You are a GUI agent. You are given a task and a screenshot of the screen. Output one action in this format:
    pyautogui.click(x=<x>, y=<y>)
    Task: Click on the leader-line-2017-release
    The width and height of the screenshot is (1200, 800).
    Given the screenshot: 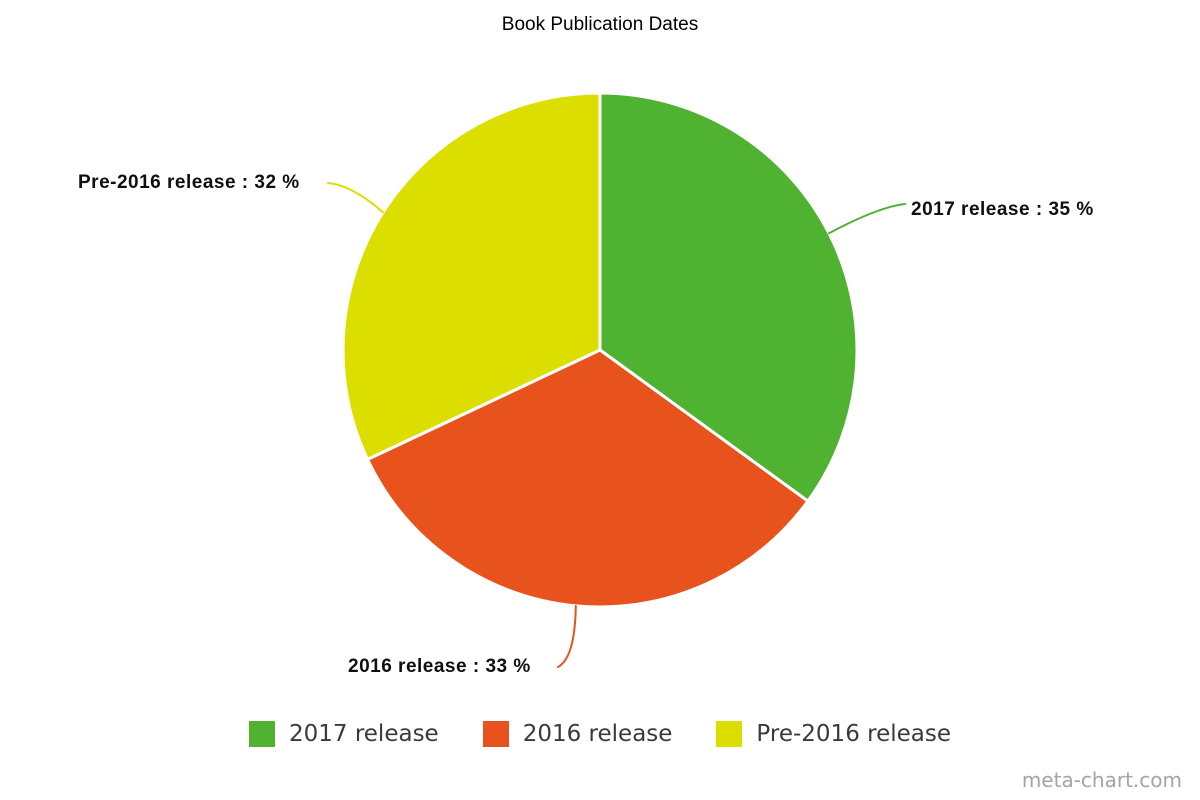 What is the action you would take?
    pyautogui.click(x=867, y=219)
    